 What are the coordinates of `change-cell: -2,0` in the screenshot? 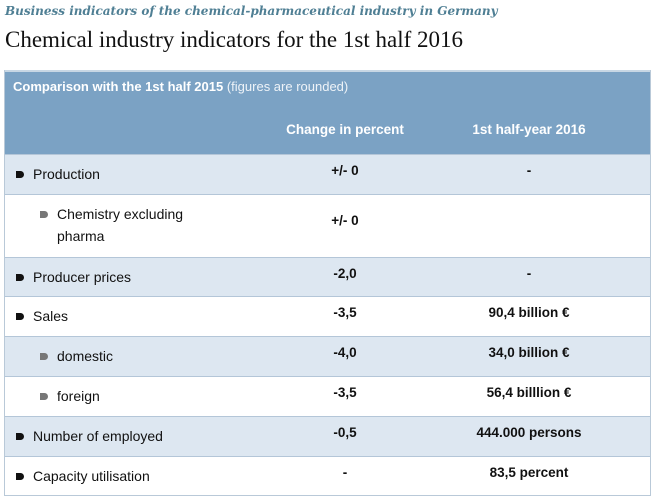 It's located at (345, 273).